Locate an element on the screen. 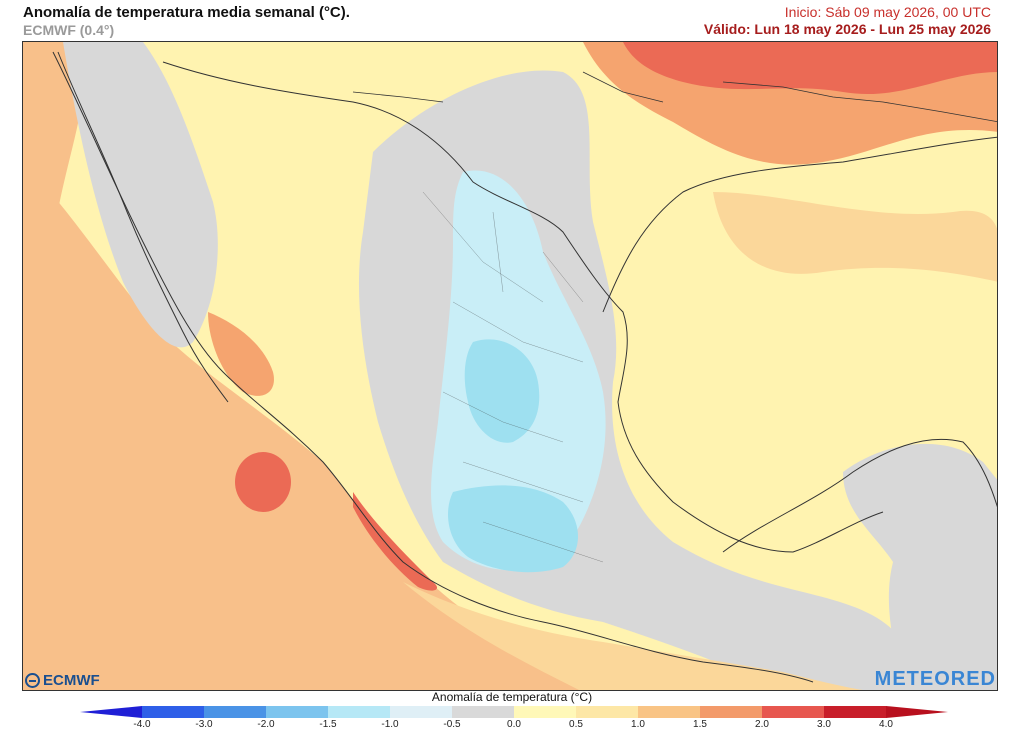 The width and height of the screenshot is (1024, 733). baja-neutral is located at coordinates (140, 195).